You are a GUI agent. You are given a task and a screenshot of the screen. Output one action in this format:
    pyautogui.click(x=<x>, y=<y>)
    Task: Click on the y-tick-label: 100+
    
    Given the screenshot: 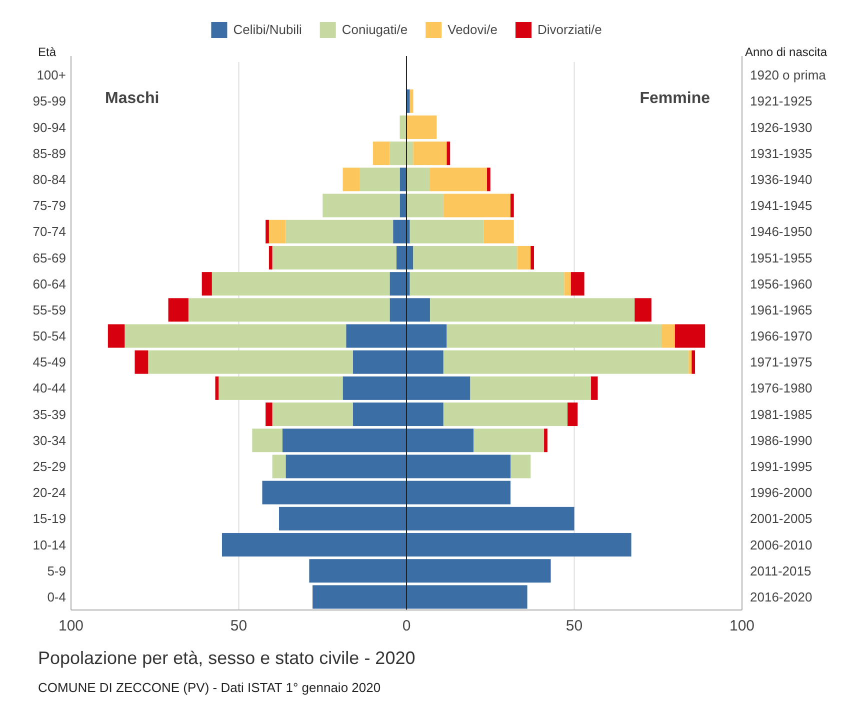 What is the action you would take?
    pyautogui.click(x=51, y=75)
    